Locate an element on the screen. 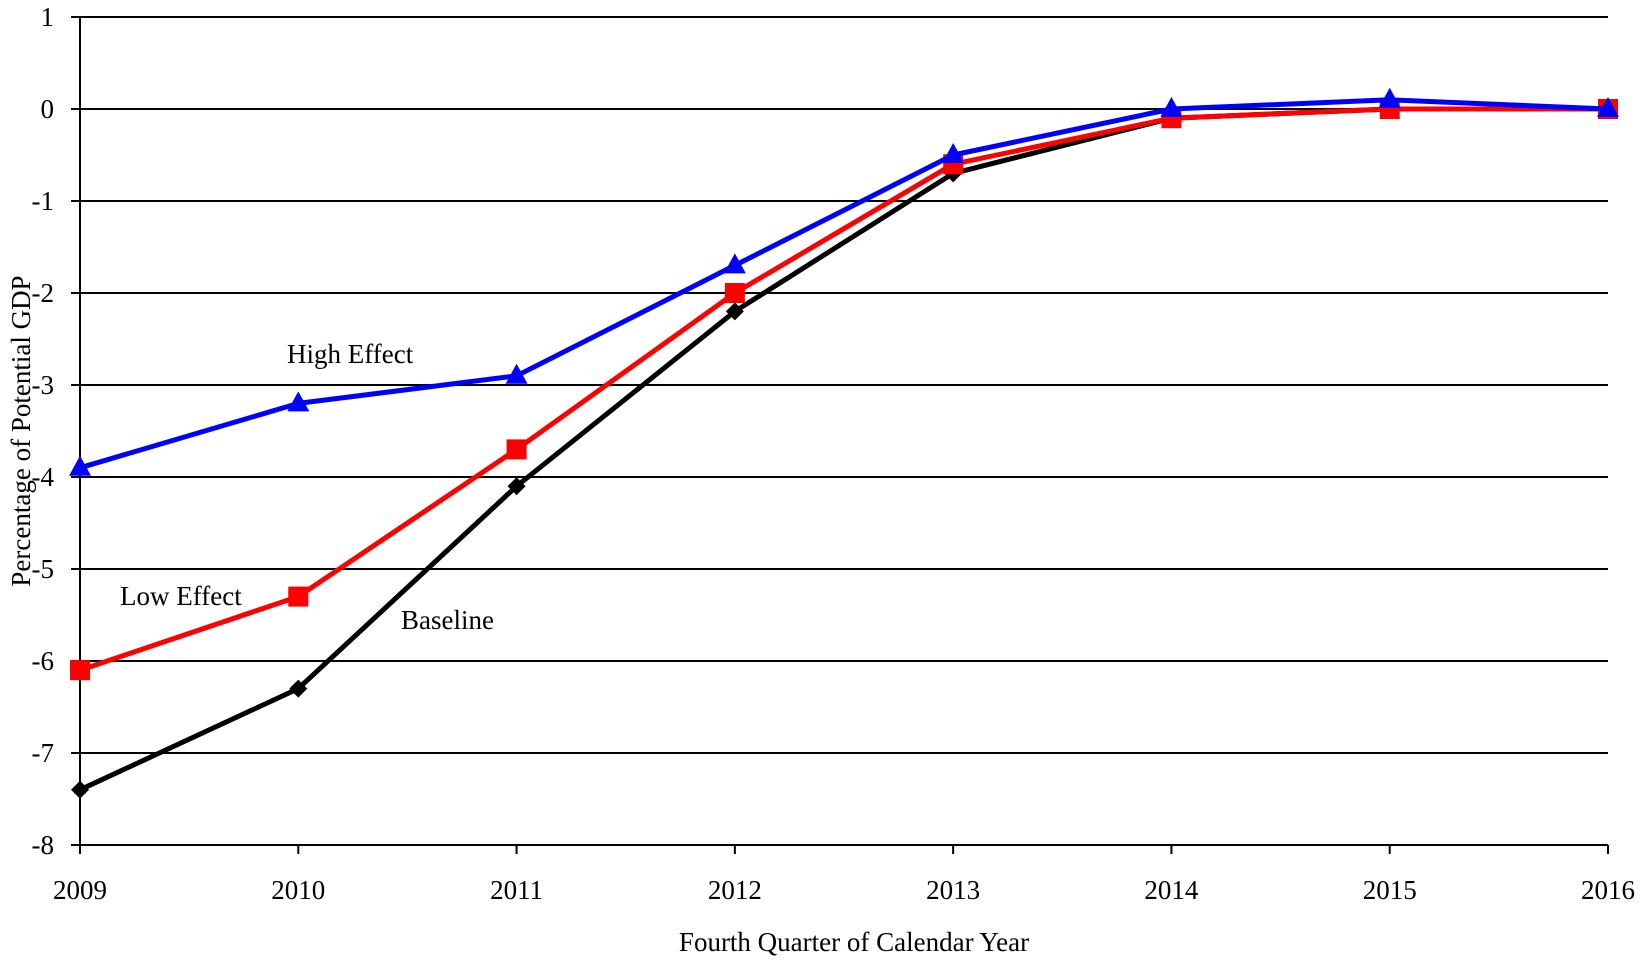 The width and height of the screenshot is (1646, 962). x-tick-label: 2016 is located at coordinates (1608, 890).